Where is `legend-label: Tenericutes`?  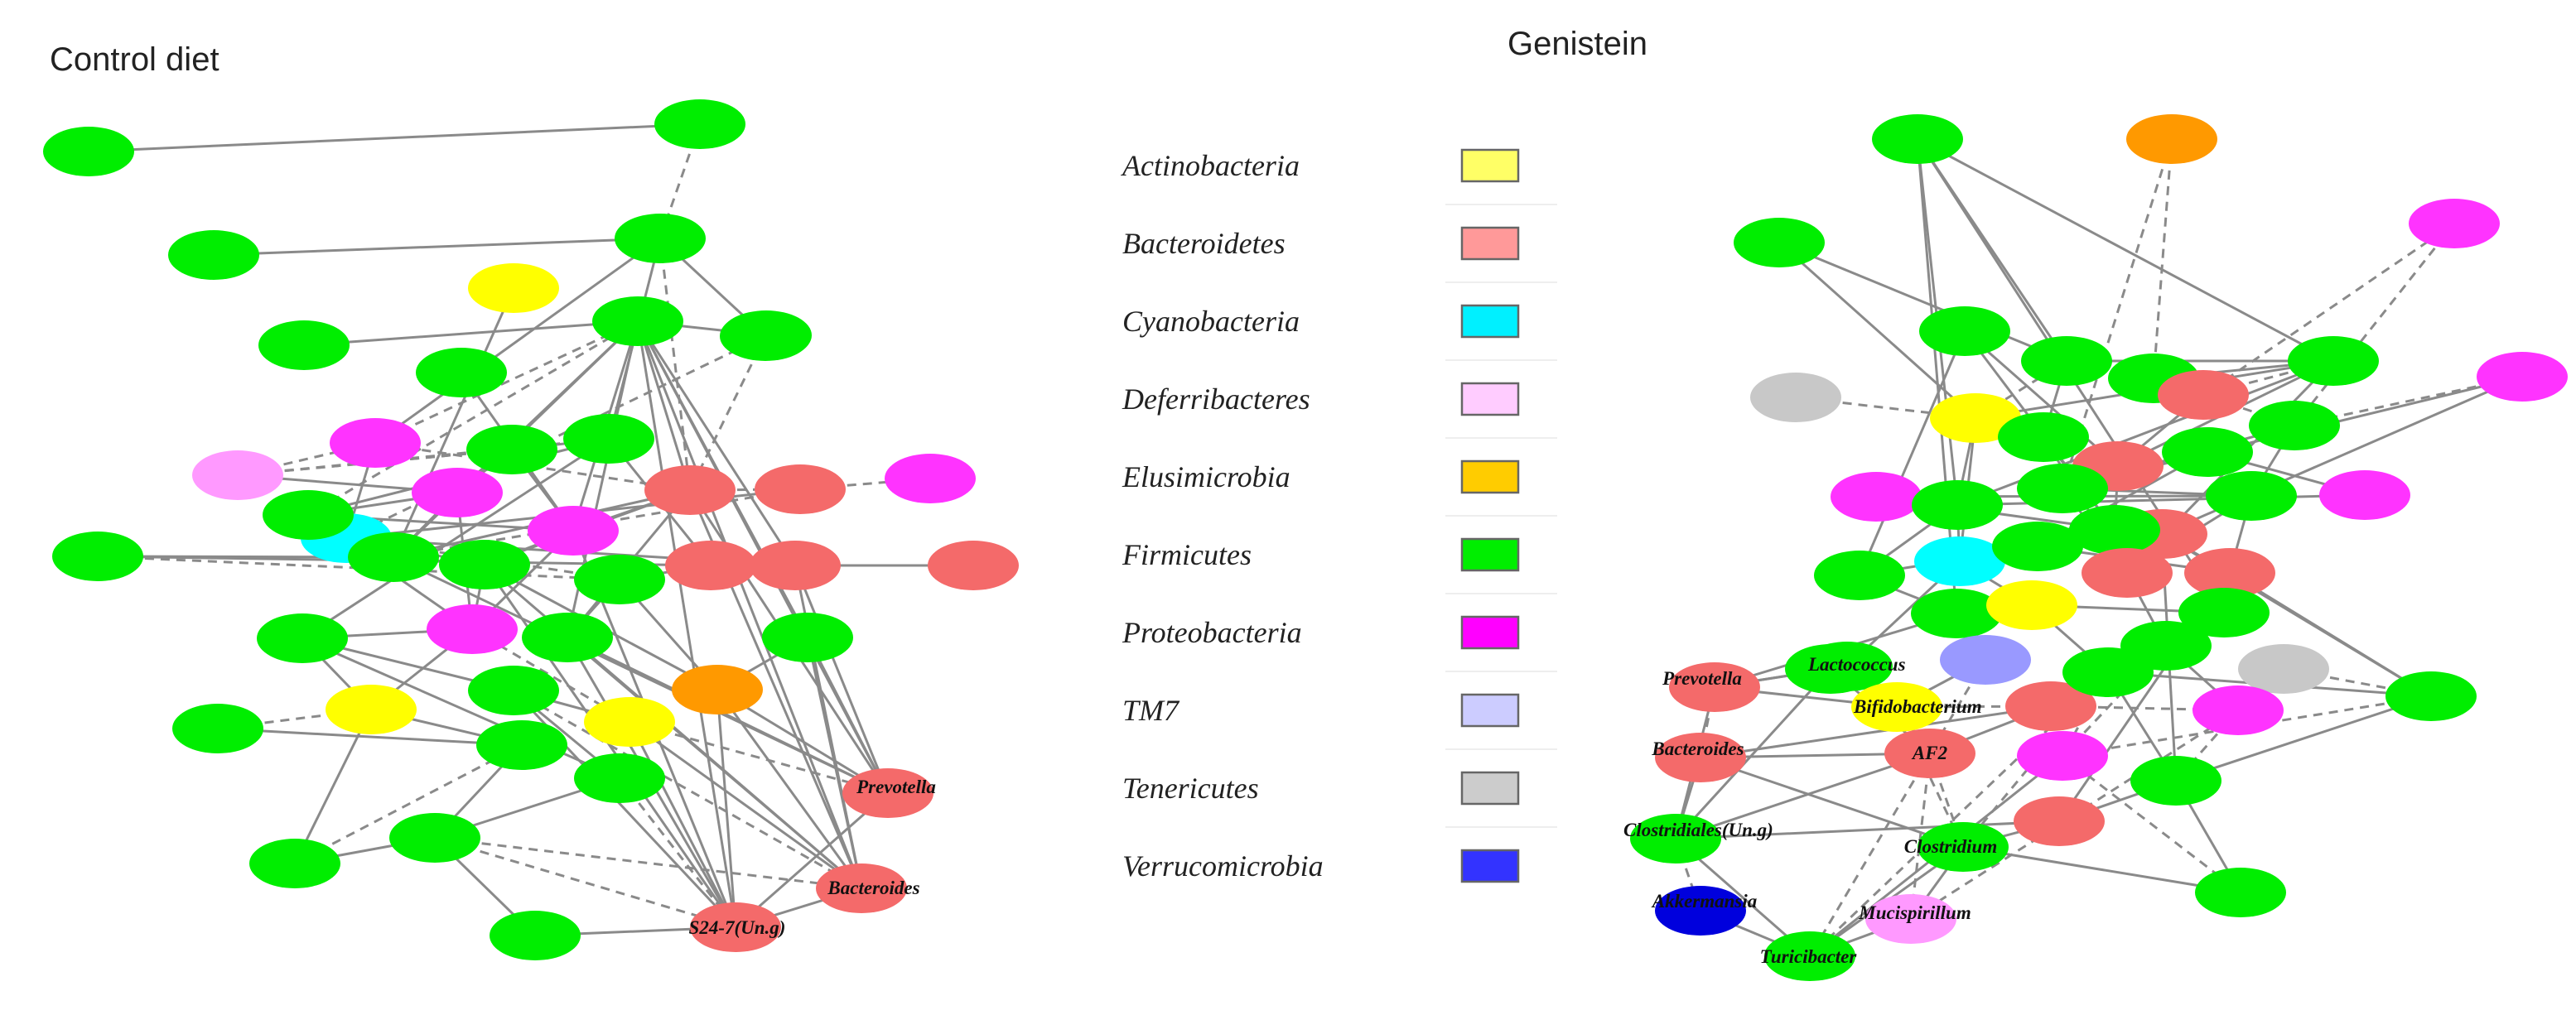 legend-label: Tenericutes is located at coordinates (1190, 788).